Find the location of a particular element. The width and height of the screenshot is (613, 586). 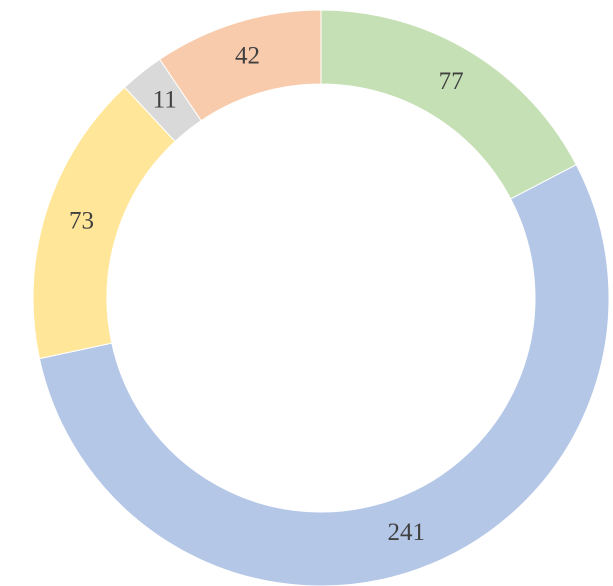

data-label: 73 is located at coordinates (81, 221).